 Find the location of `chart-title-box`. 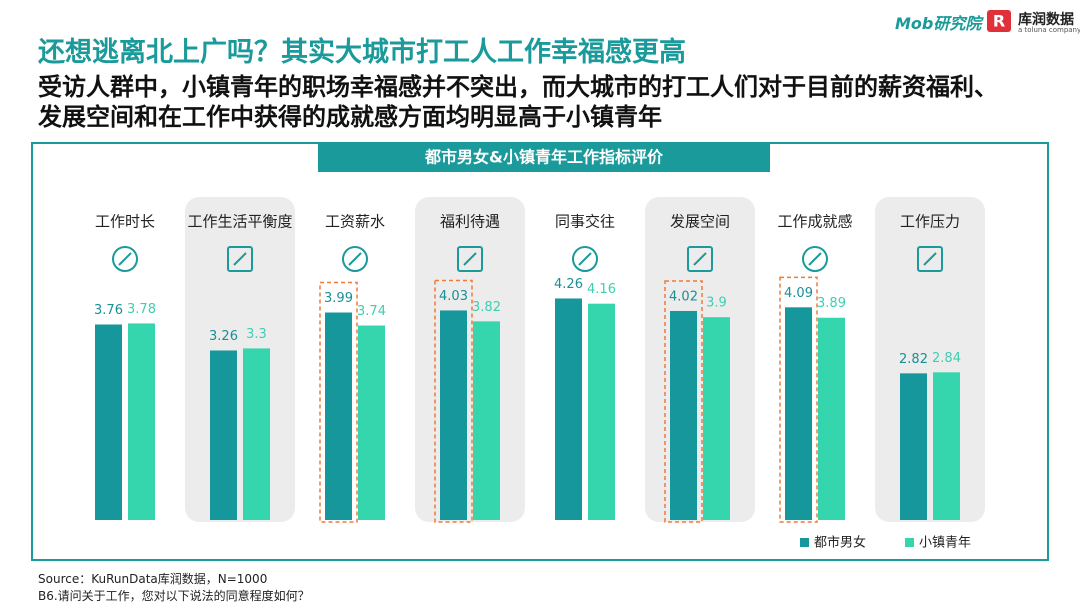

chart-title-box is located at coordinates (544, 157).